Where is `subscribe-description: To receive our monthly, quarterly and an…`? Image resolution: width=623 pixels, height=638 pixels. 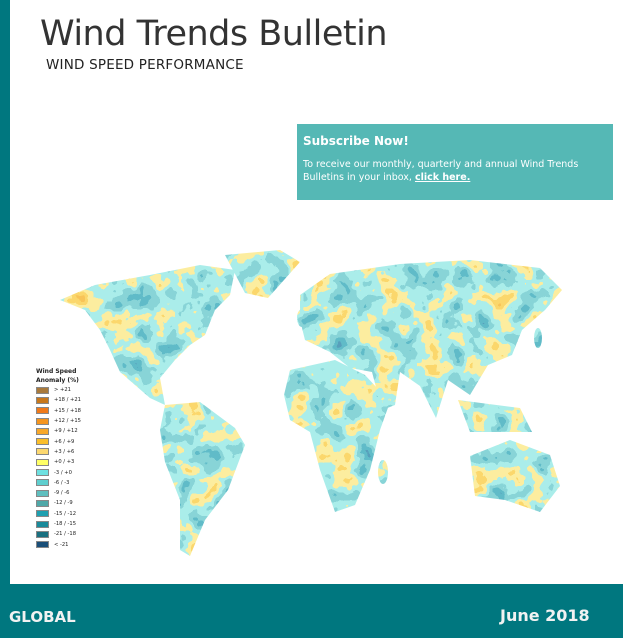
subscribe-description: To receive our monthly, quarterly and an… is located at coordinates (441, 171).